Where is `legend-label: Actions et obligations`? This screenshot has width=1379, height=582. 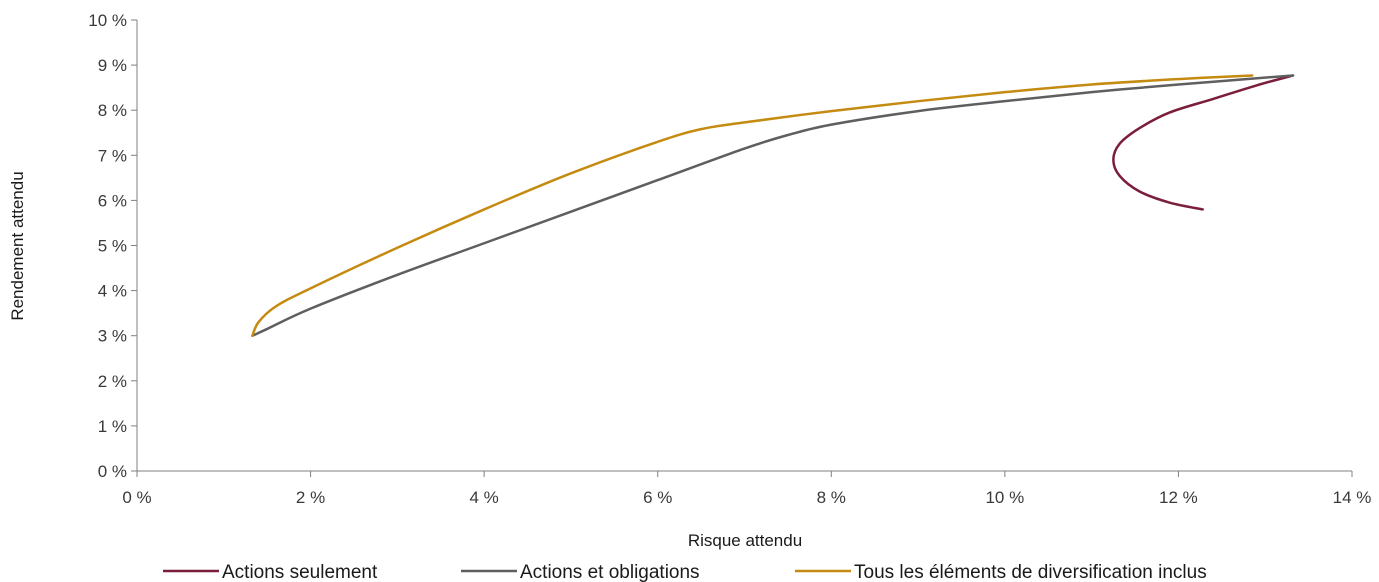 legend-label: Actions et obligations is located at coordinates (610, 572).